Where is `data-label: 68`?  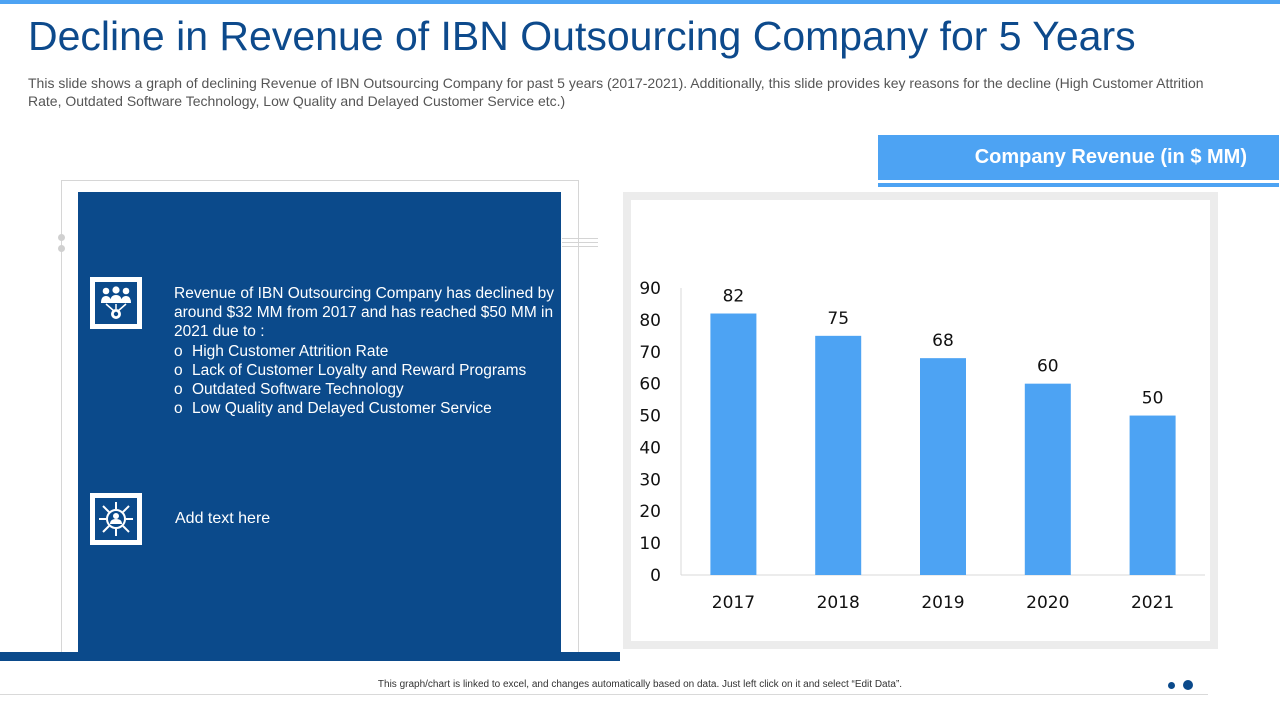 data-label: 68 is located at coordinates (943, 341).